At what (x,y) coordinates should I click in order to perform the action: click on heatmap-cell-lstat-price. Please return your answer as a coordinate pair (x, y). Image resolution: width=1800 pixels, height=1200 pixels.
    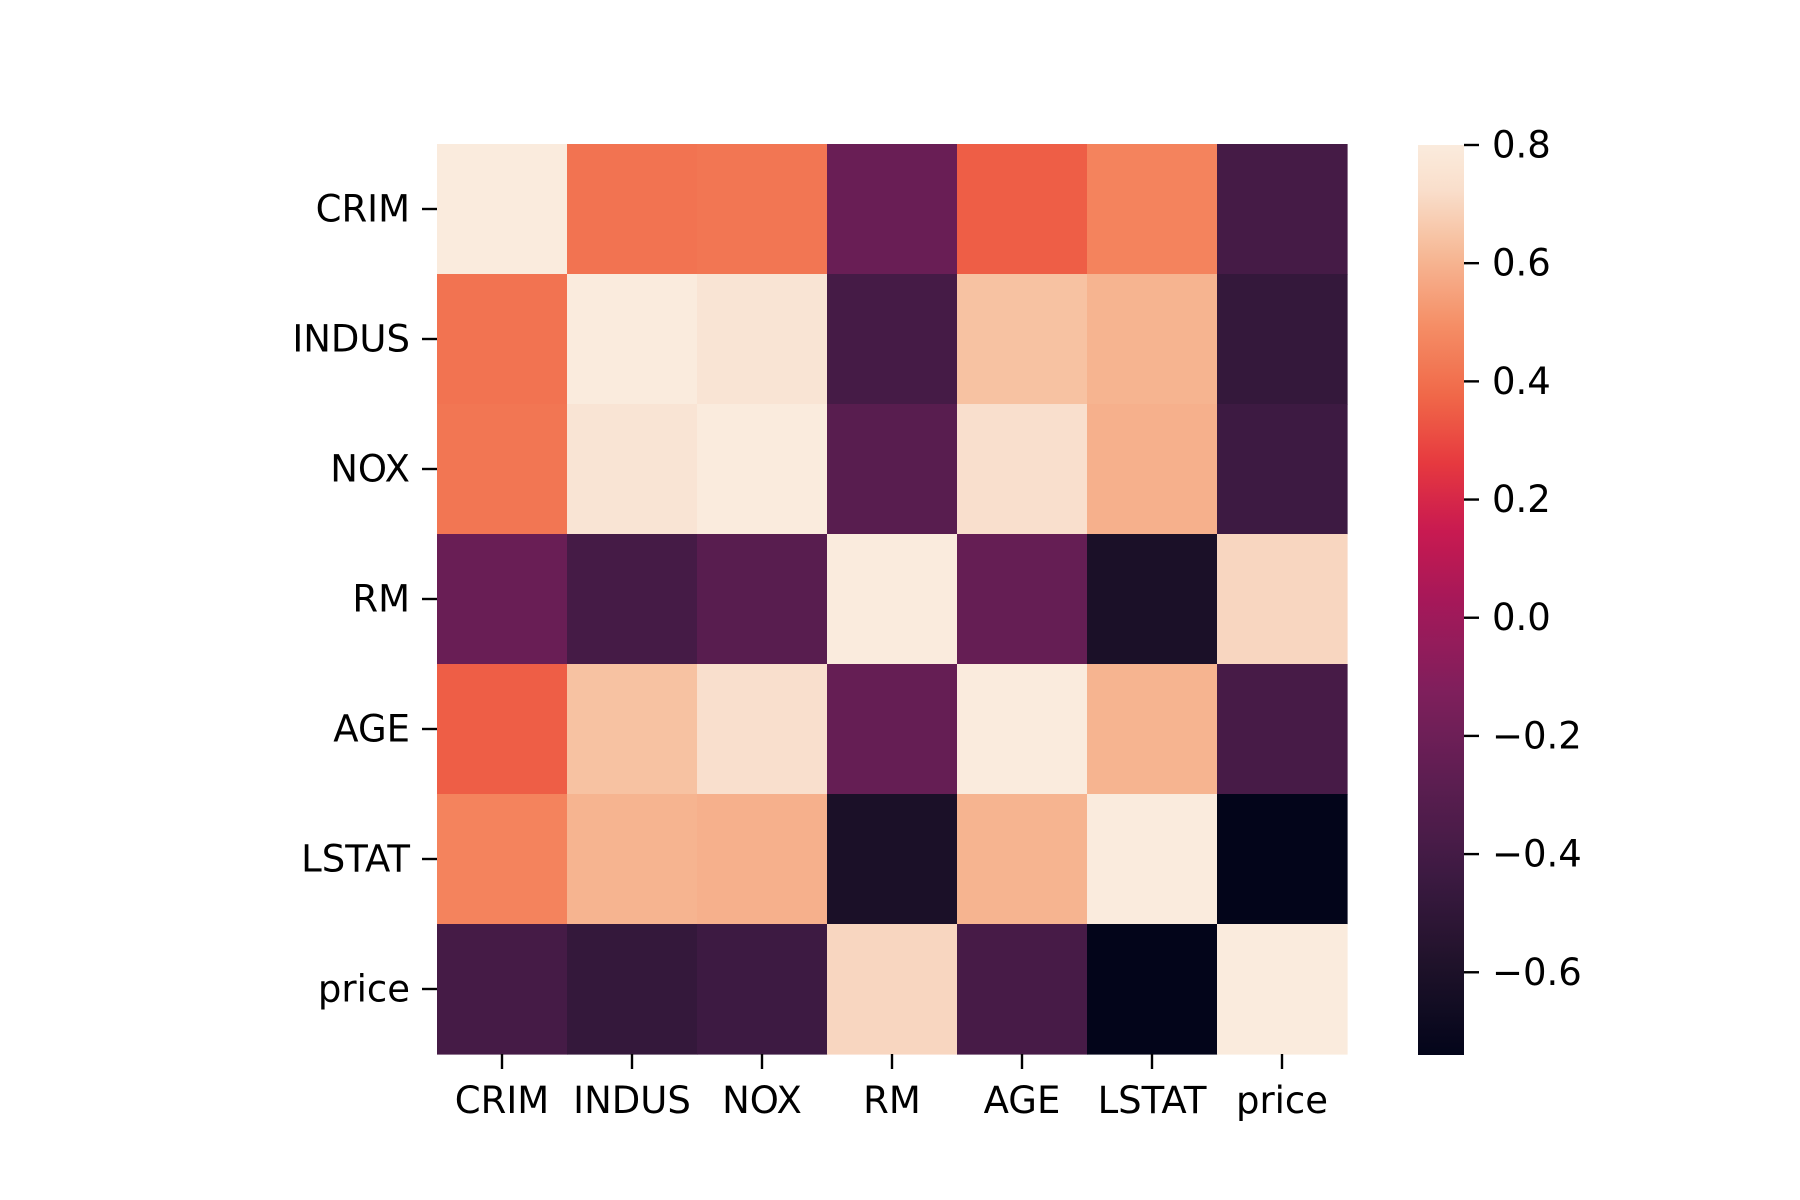
    Looking at the image, I should click on (1282, 859).